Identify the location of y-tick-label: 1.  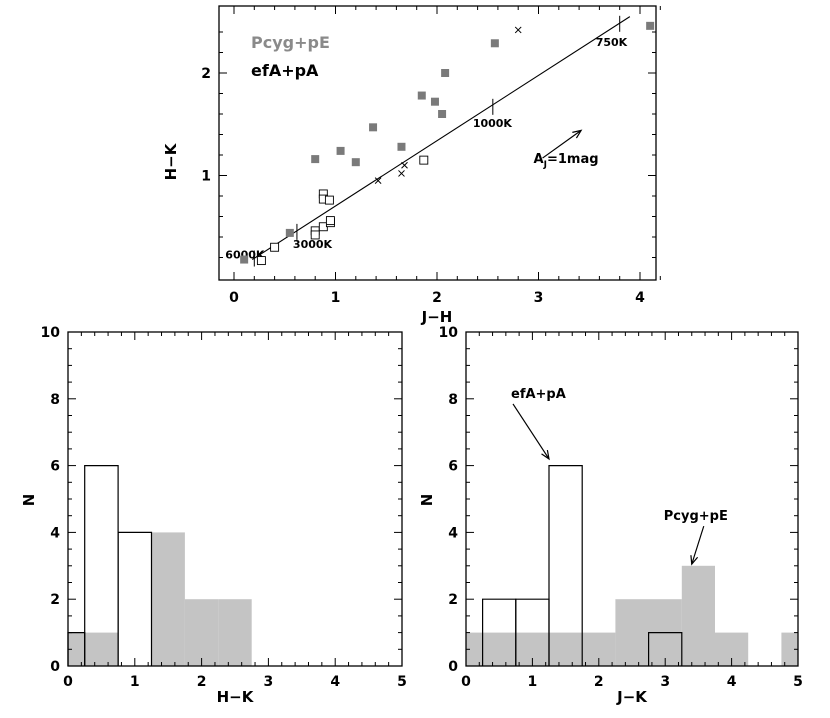
(206, 177).